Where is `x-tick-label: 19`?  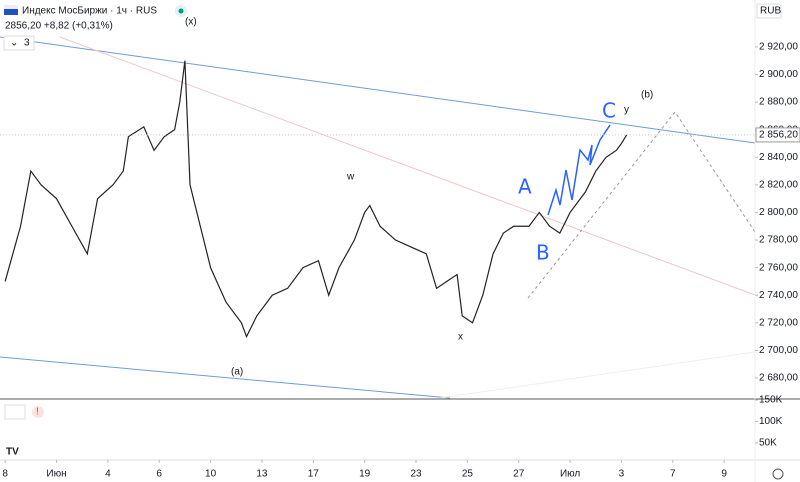 x-tick-label: 19 is located at coordinates (365, 474).